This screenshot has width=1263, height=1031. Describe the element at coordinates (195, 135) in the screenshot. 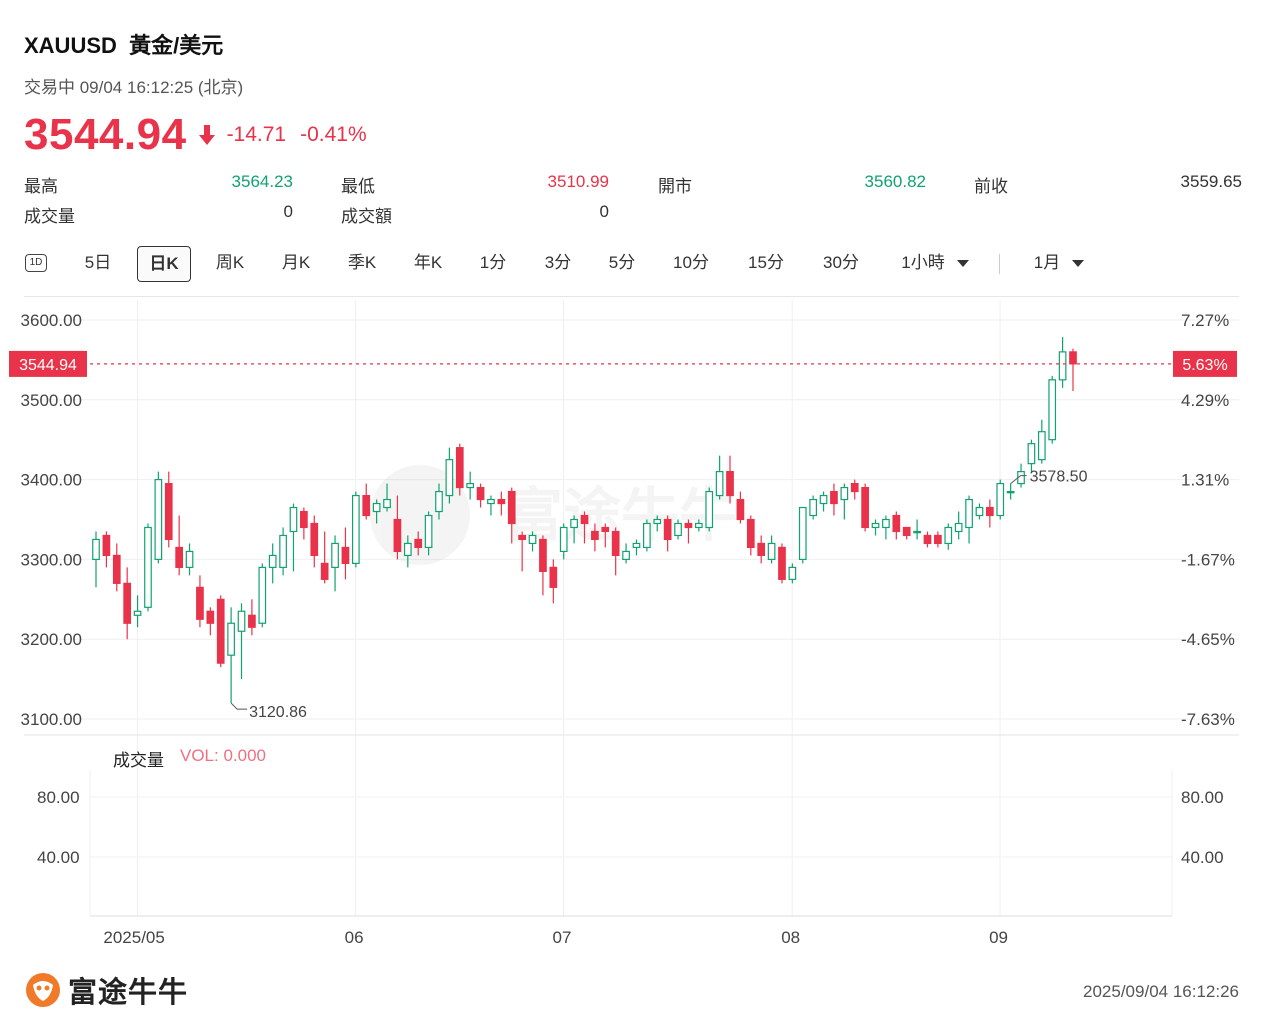

I see `price-row: 3544.94 -14.71 -0.41%` at that location.